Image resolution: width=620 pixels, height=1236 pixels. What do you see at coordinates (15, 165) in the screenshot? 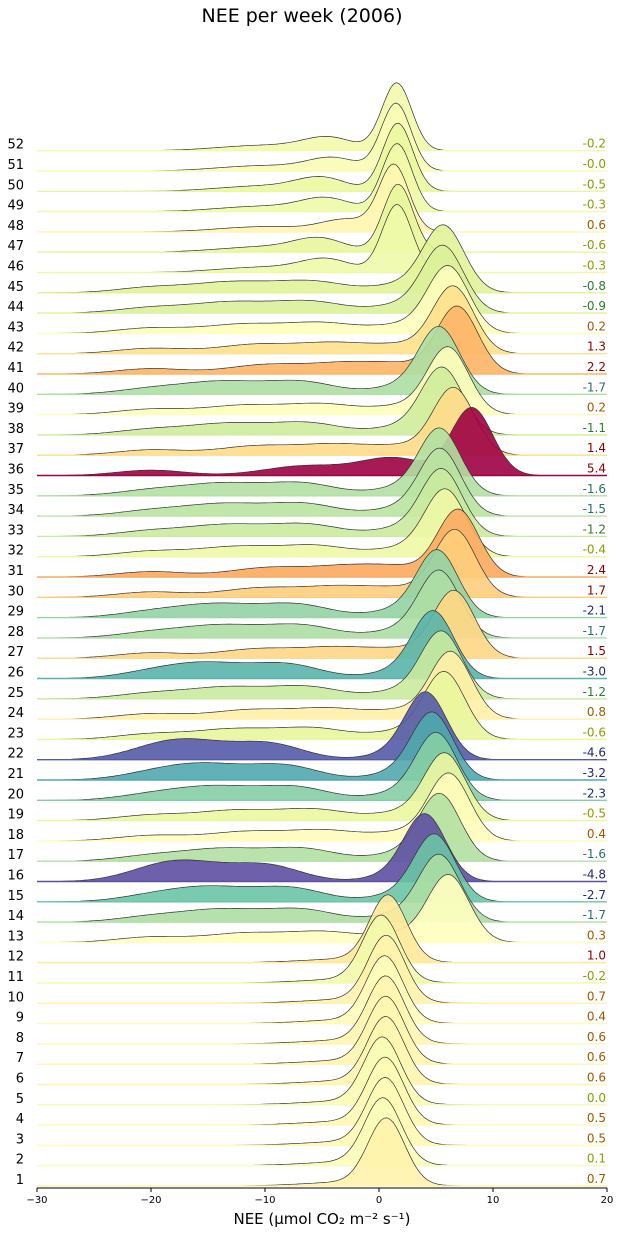
I see `week-label-51: 51` at bounding box center [15, 165].